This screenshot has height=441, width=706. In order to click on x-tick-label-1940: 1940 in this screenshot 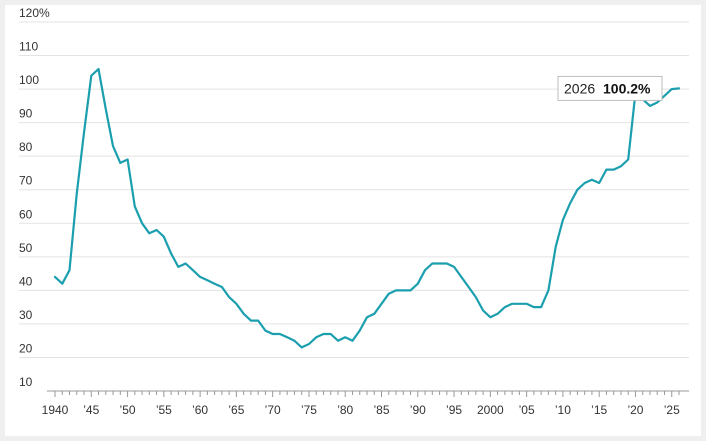, I will do `click(55, 410)`.